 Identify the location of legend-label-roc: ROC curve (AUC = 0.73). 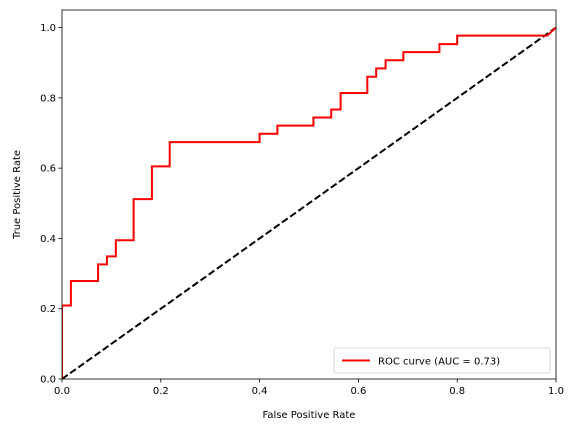
(439, 362).